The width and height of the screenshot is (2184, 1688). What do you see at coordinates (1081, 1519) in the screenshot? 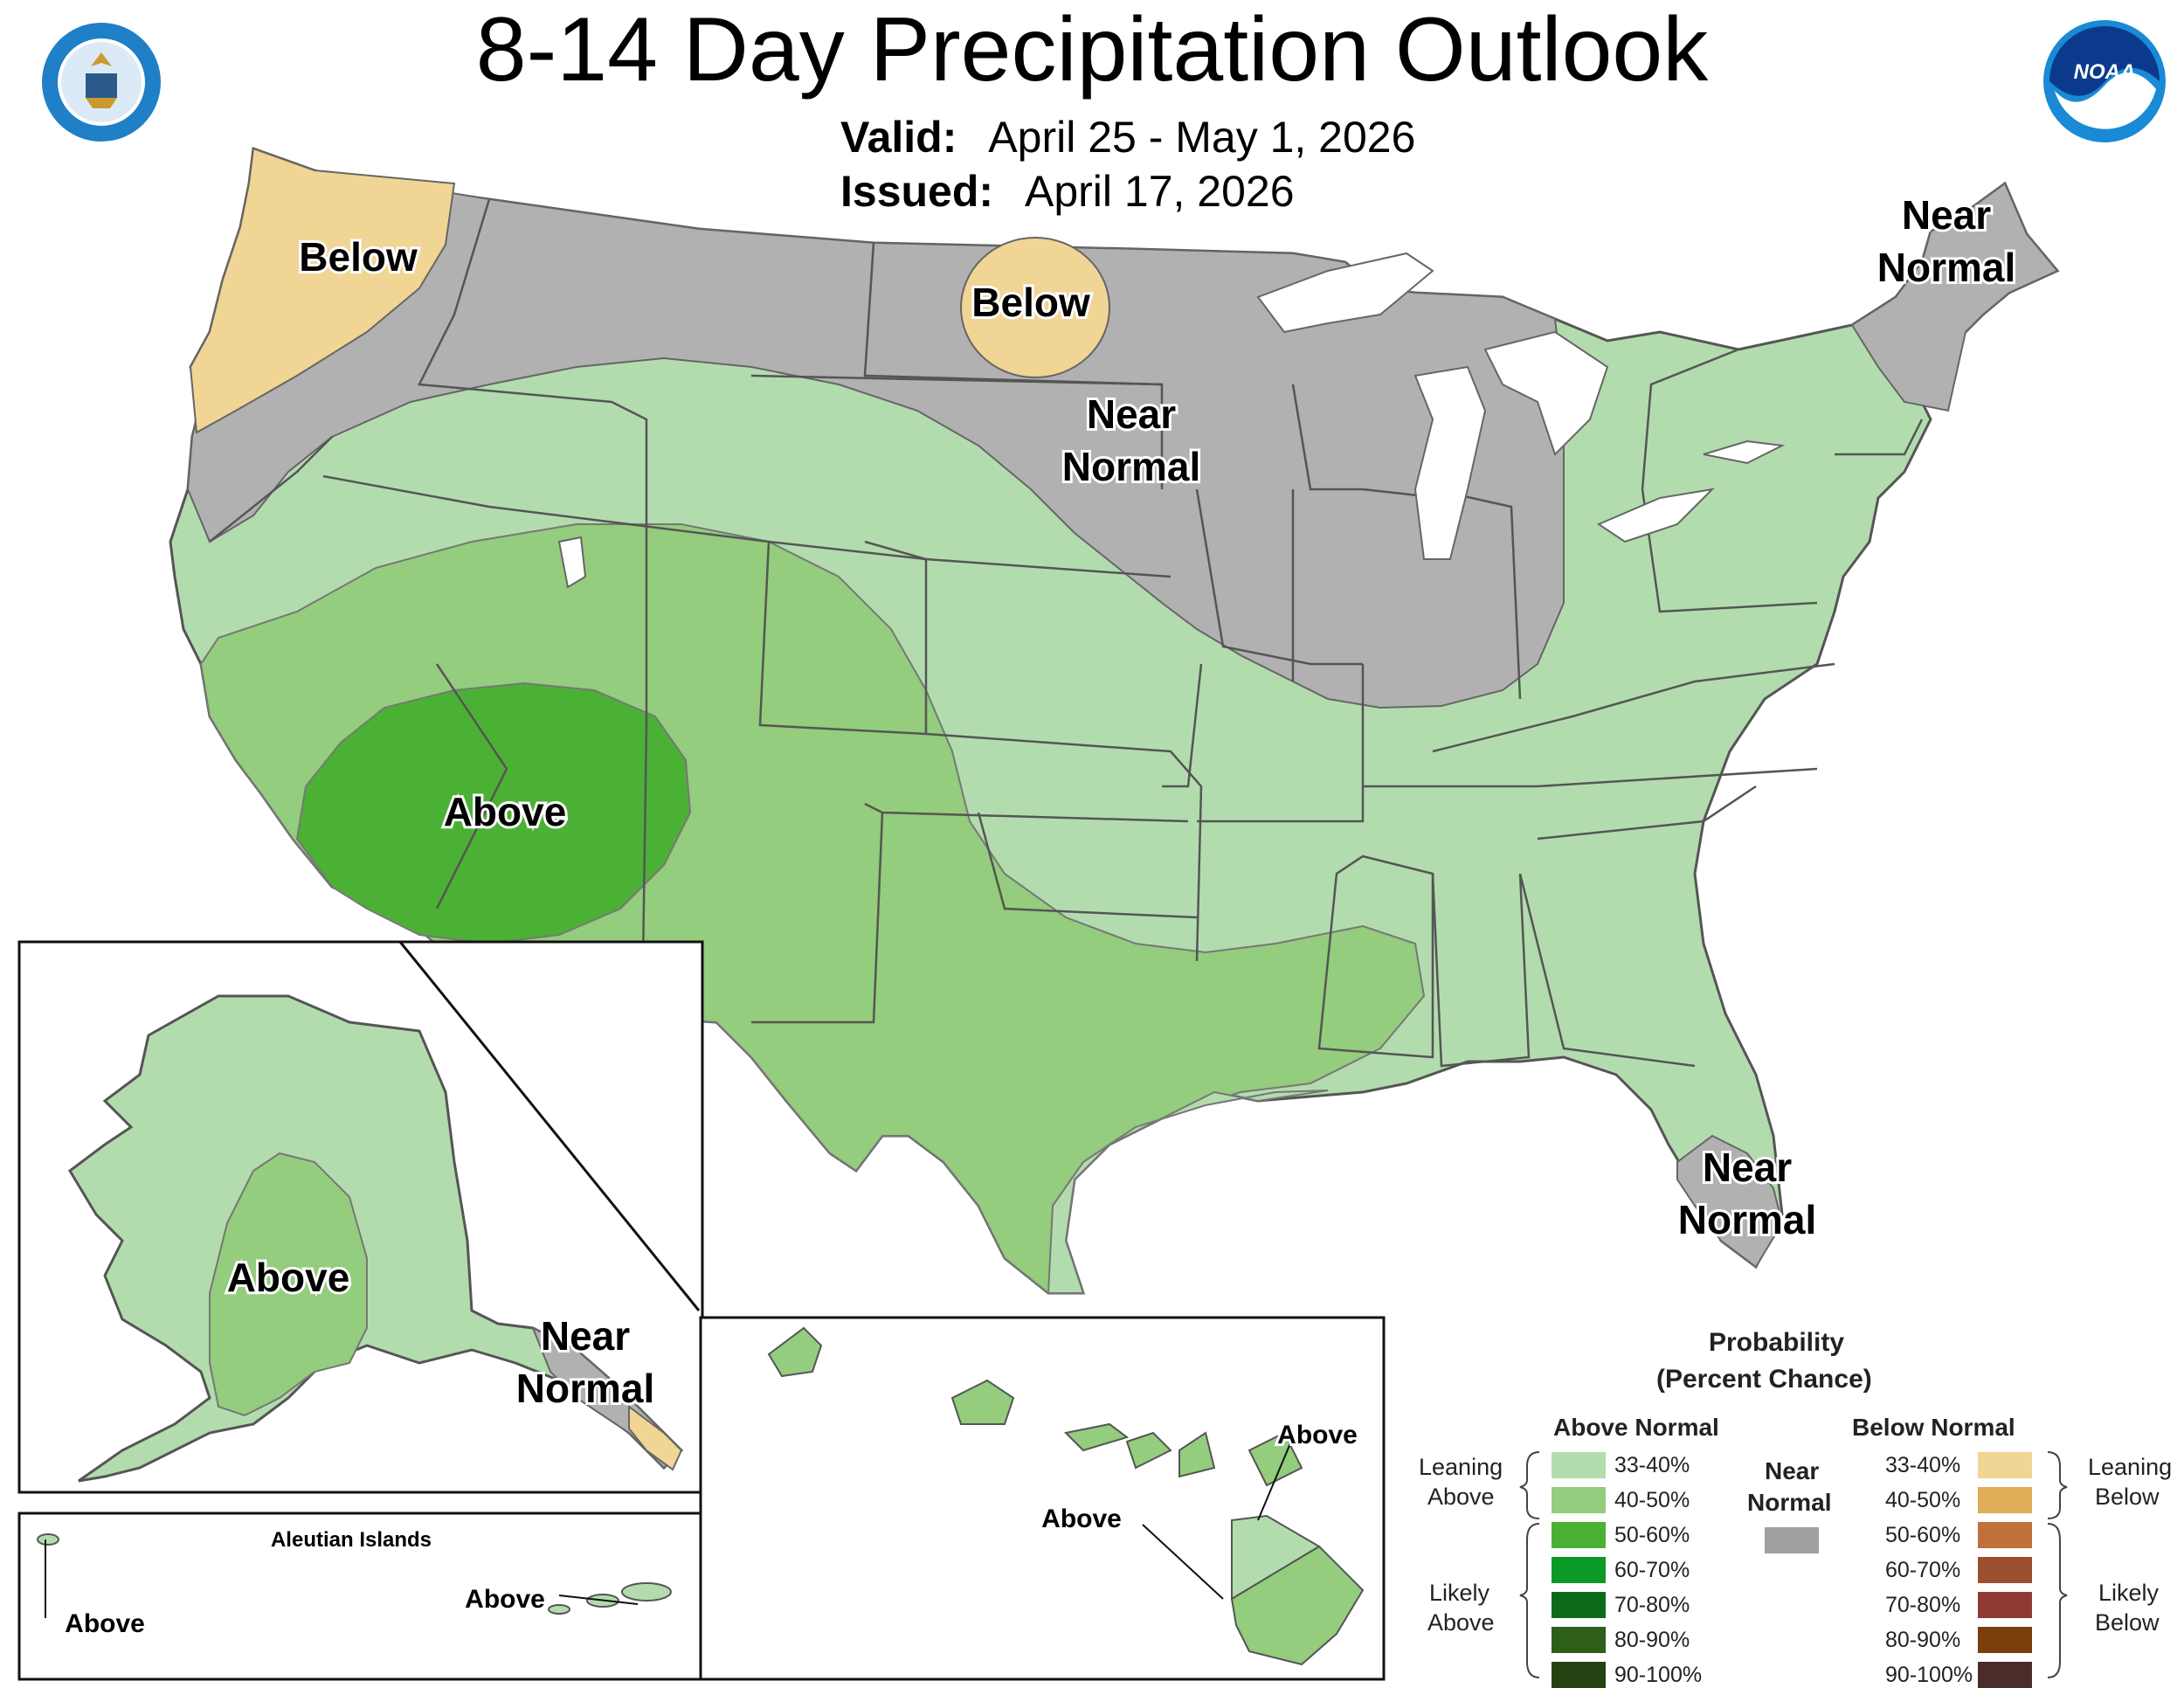
I see `label-hi-above-2: Above` at bounding box center [1081, 1519].